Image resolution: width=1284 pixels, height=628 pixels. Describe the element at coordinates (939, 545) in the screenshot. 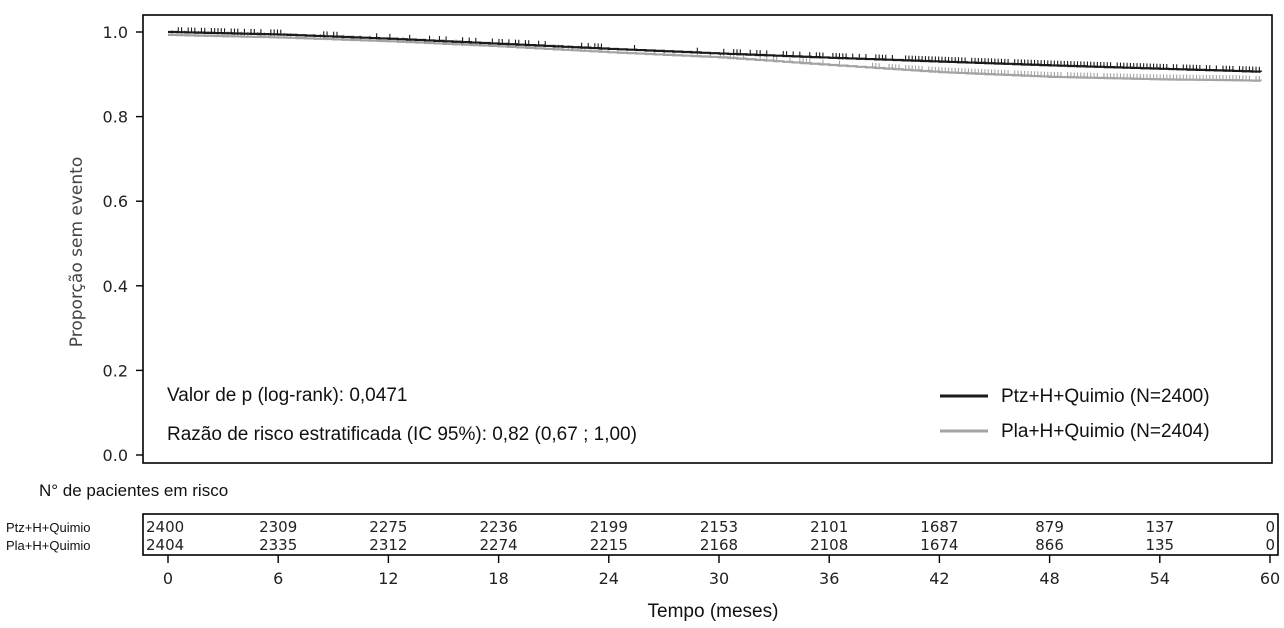

I see `risk-value: 1674` at that location.